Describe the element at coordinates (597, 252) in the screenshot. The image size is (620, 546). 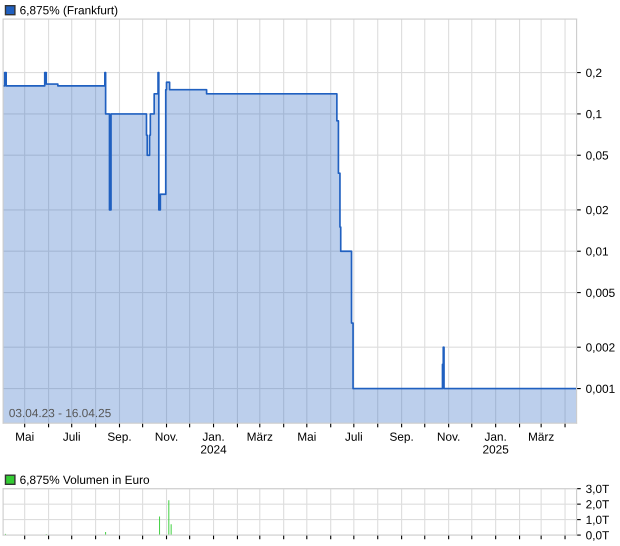
I see `y-tick-label: 0,01` at that location.